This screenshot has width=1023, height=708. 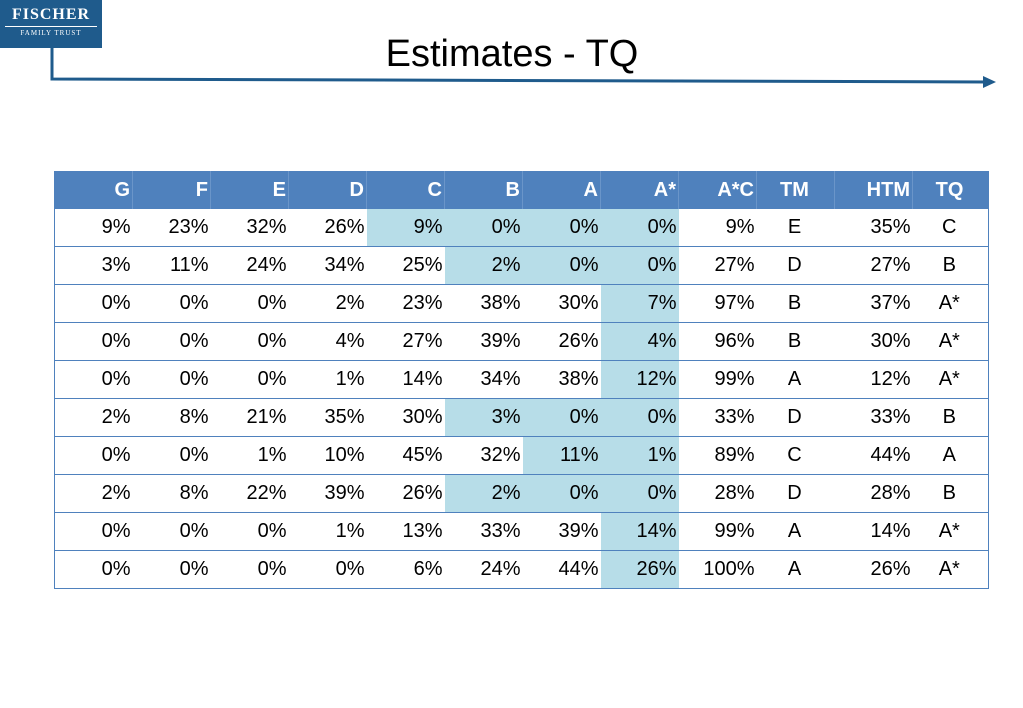 I want to click on page-title: Estimates - TQ, so click(x=512, y=54).